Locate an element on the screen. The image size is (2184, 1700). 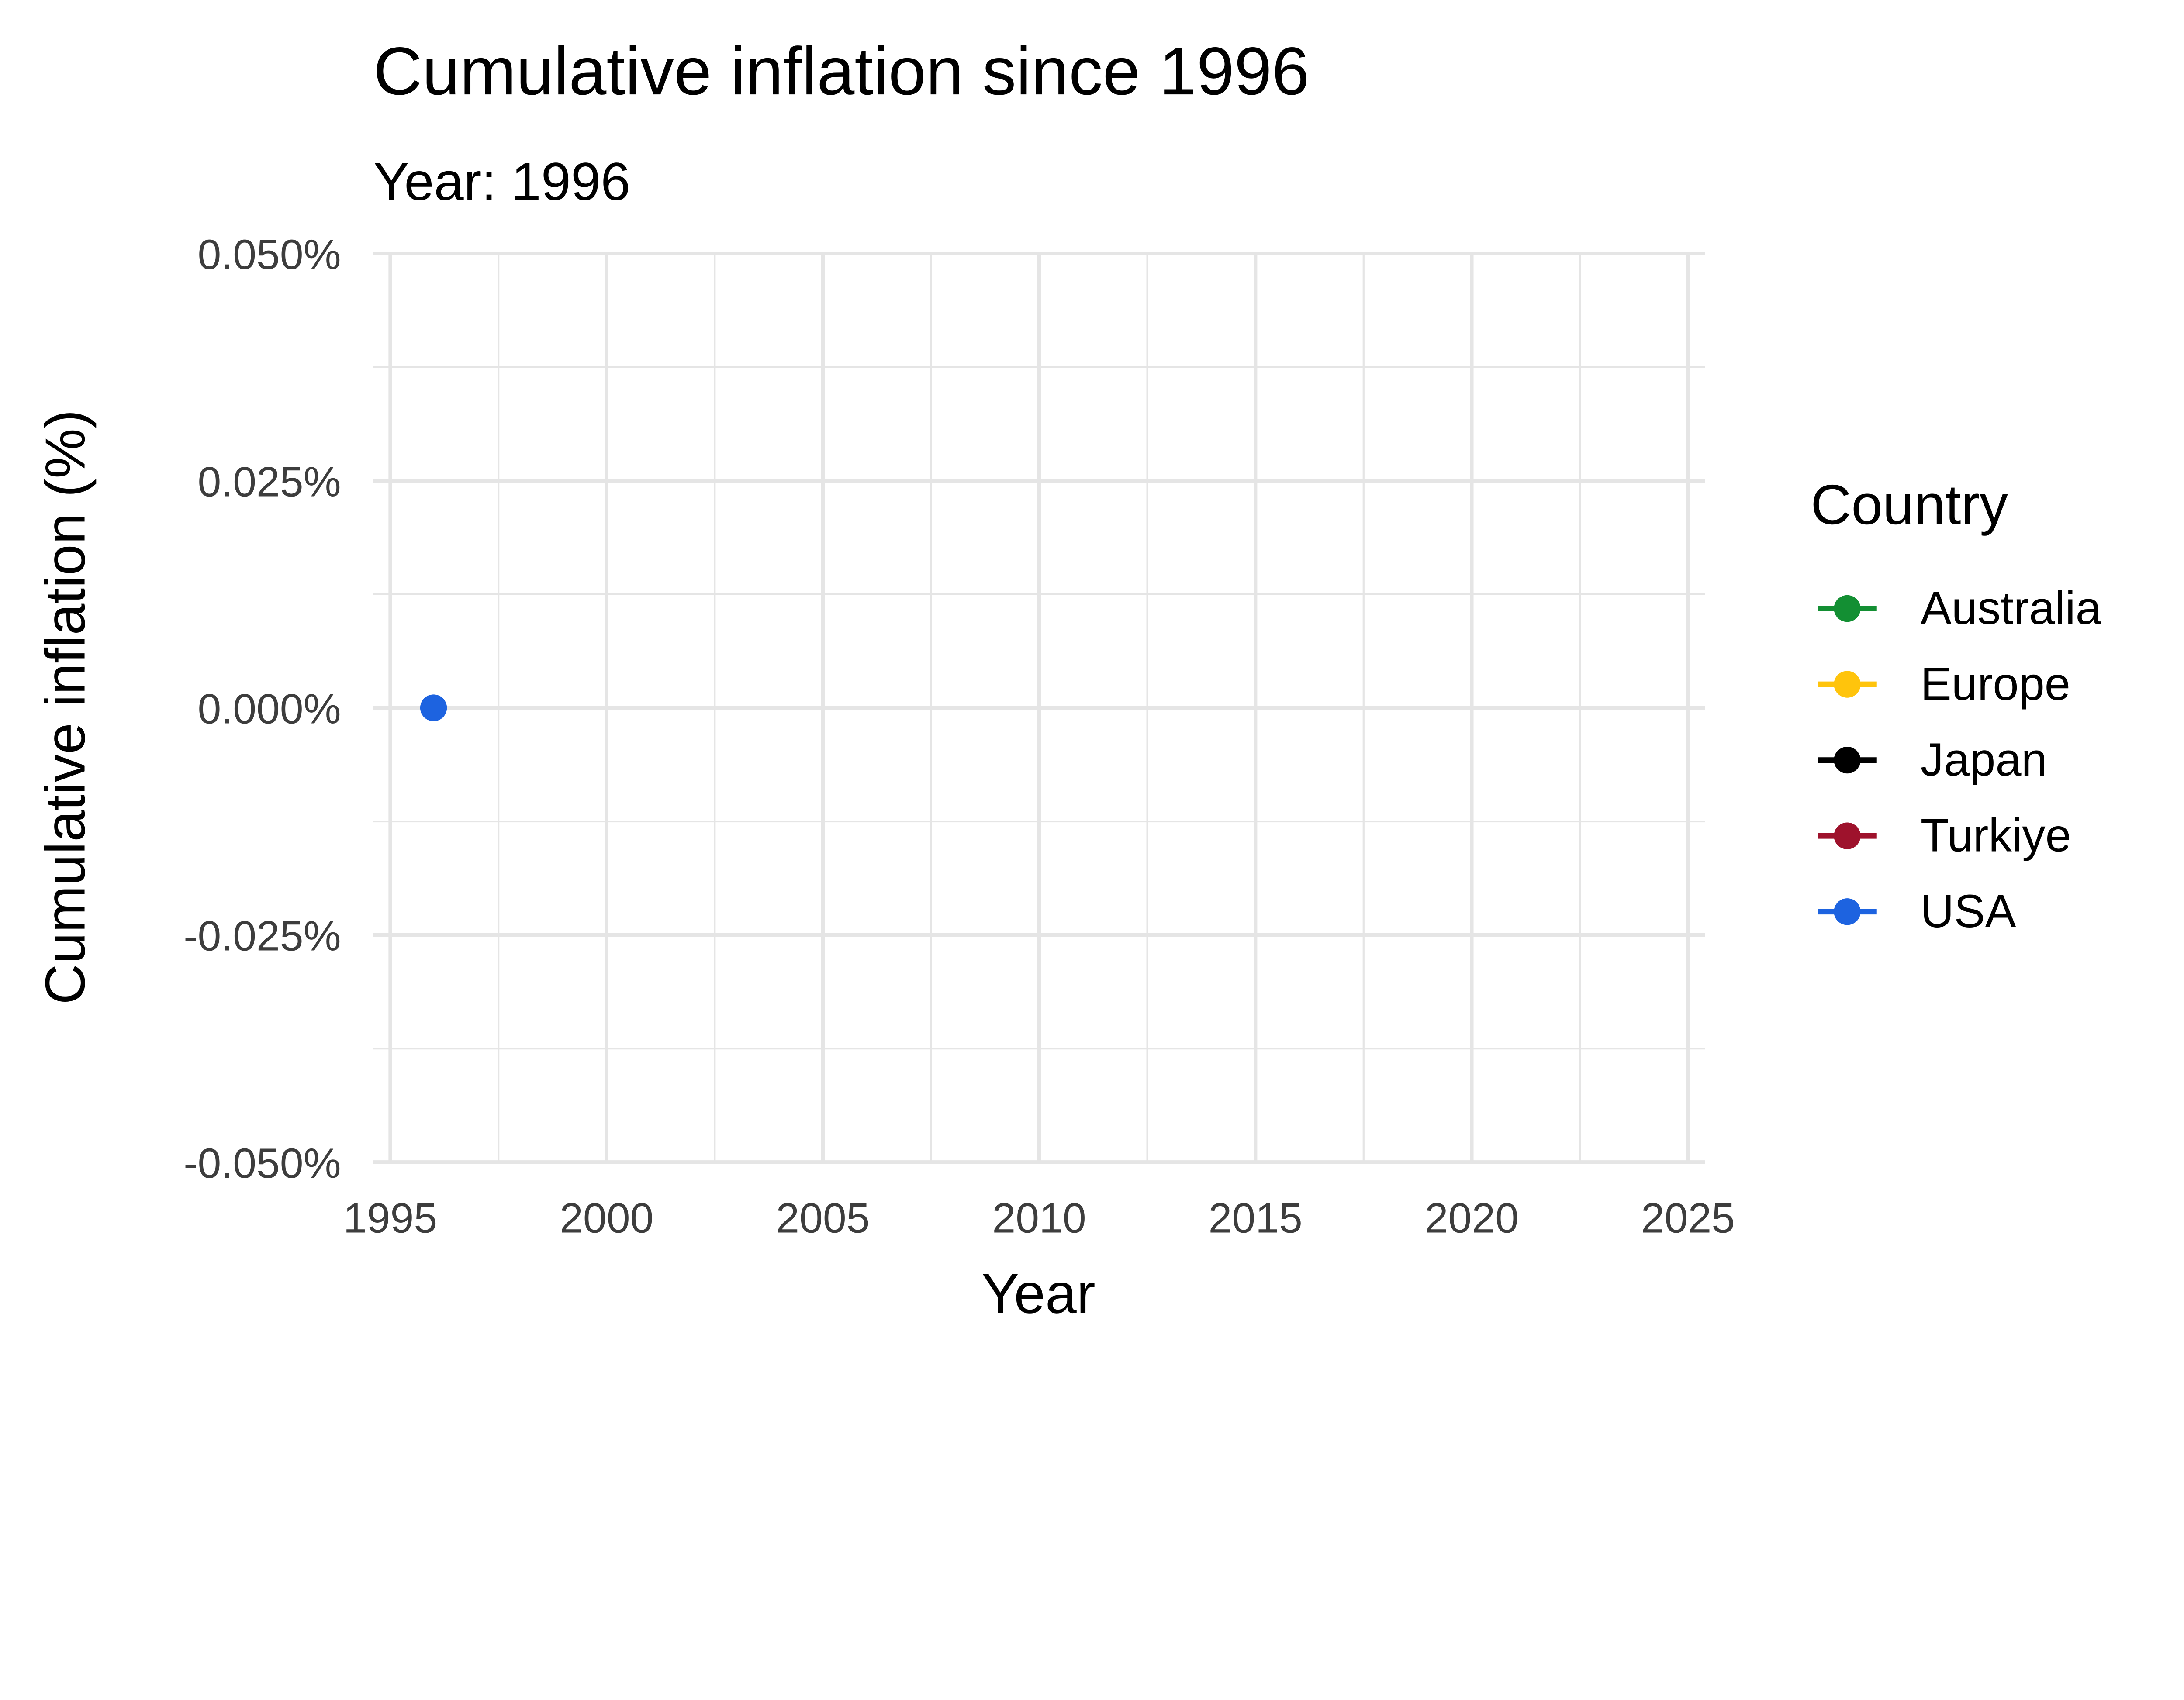
y-tick-label: 0.000% is located at coordinates (269, 708).